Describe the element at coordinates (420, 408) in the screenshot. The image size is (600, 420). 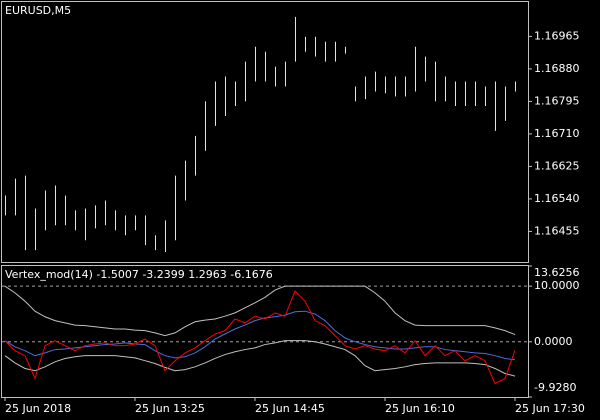
I see `x-tick-label: 25 Jun 16:10` at that location.